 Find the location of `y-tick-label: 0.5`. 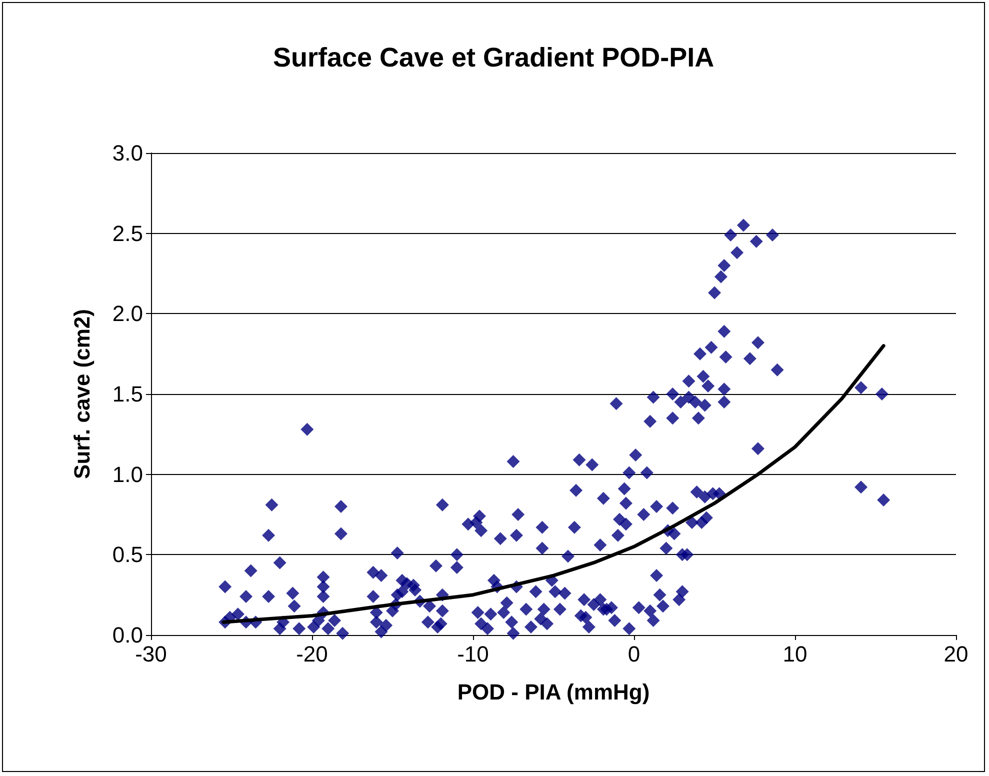

y-tick-label: 0.5 is located at coordinates (127, 555).